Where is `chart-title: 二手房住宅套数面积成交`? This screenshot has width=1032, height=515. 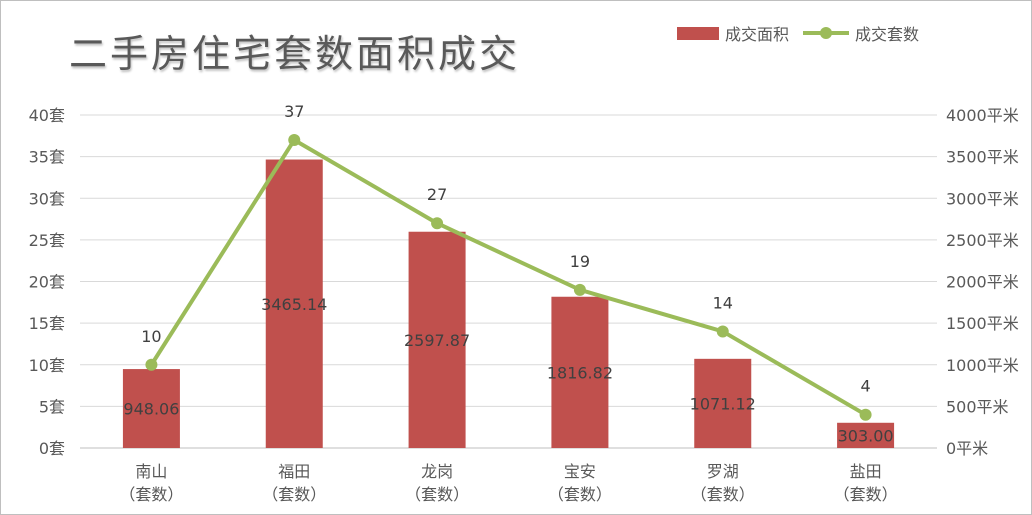
chart-title: 二手房住宅套数面积成交 is located at coordinates (295, 54).